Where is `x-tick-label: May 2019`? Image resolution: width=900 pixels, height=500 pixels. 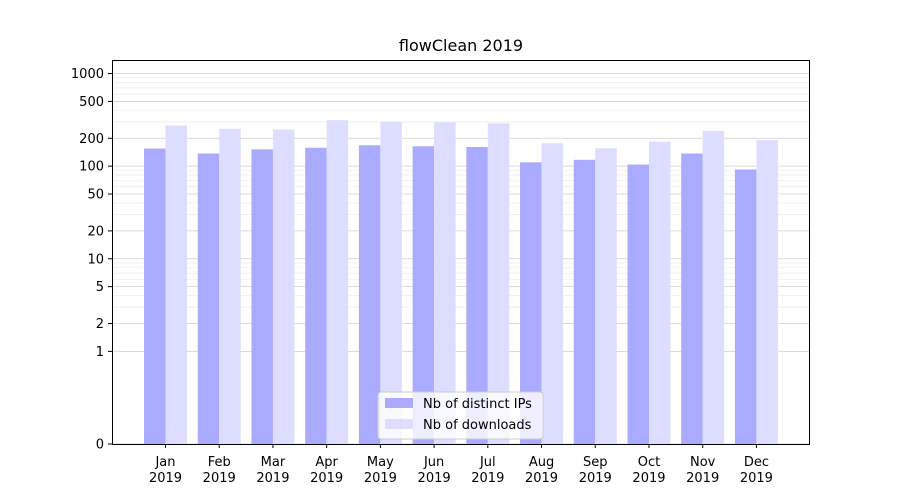 x-tick-label: May 2019 is located at coordinates (380, 470).